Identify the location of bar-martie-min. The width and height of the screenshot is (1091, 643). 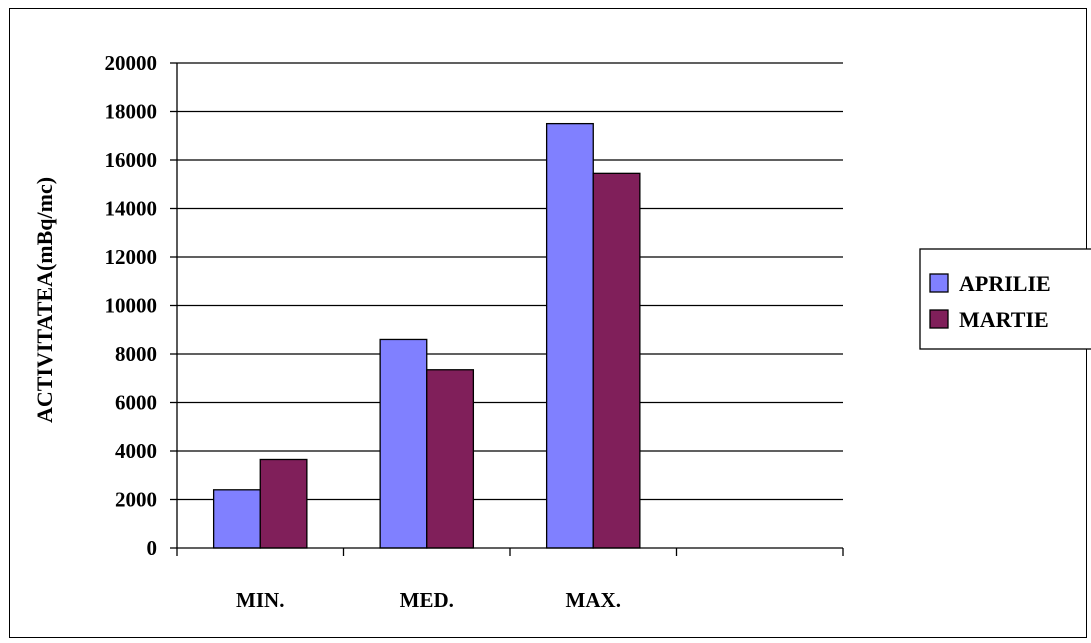
(283, 503).